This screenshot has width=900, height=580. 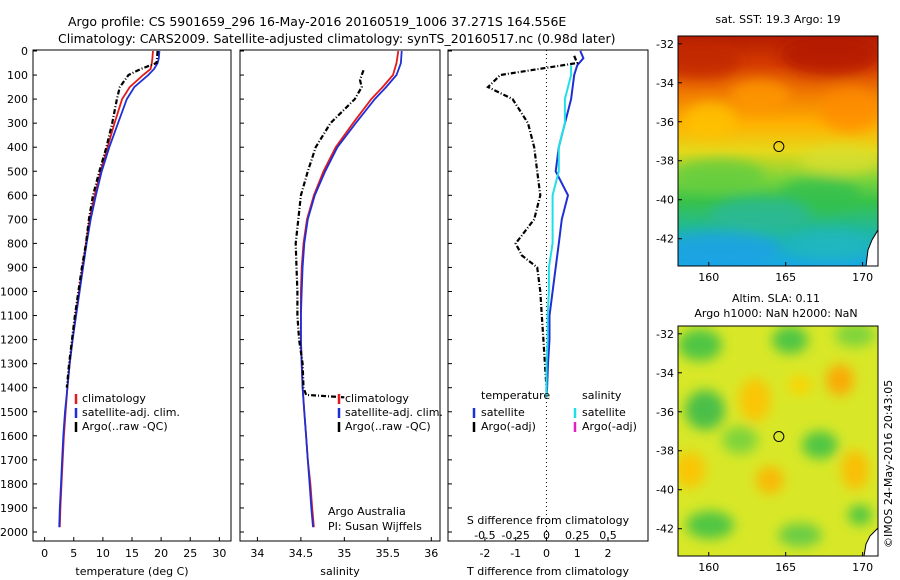 I want to click on sla-argo-location-marker, so click(x=779, y=437).